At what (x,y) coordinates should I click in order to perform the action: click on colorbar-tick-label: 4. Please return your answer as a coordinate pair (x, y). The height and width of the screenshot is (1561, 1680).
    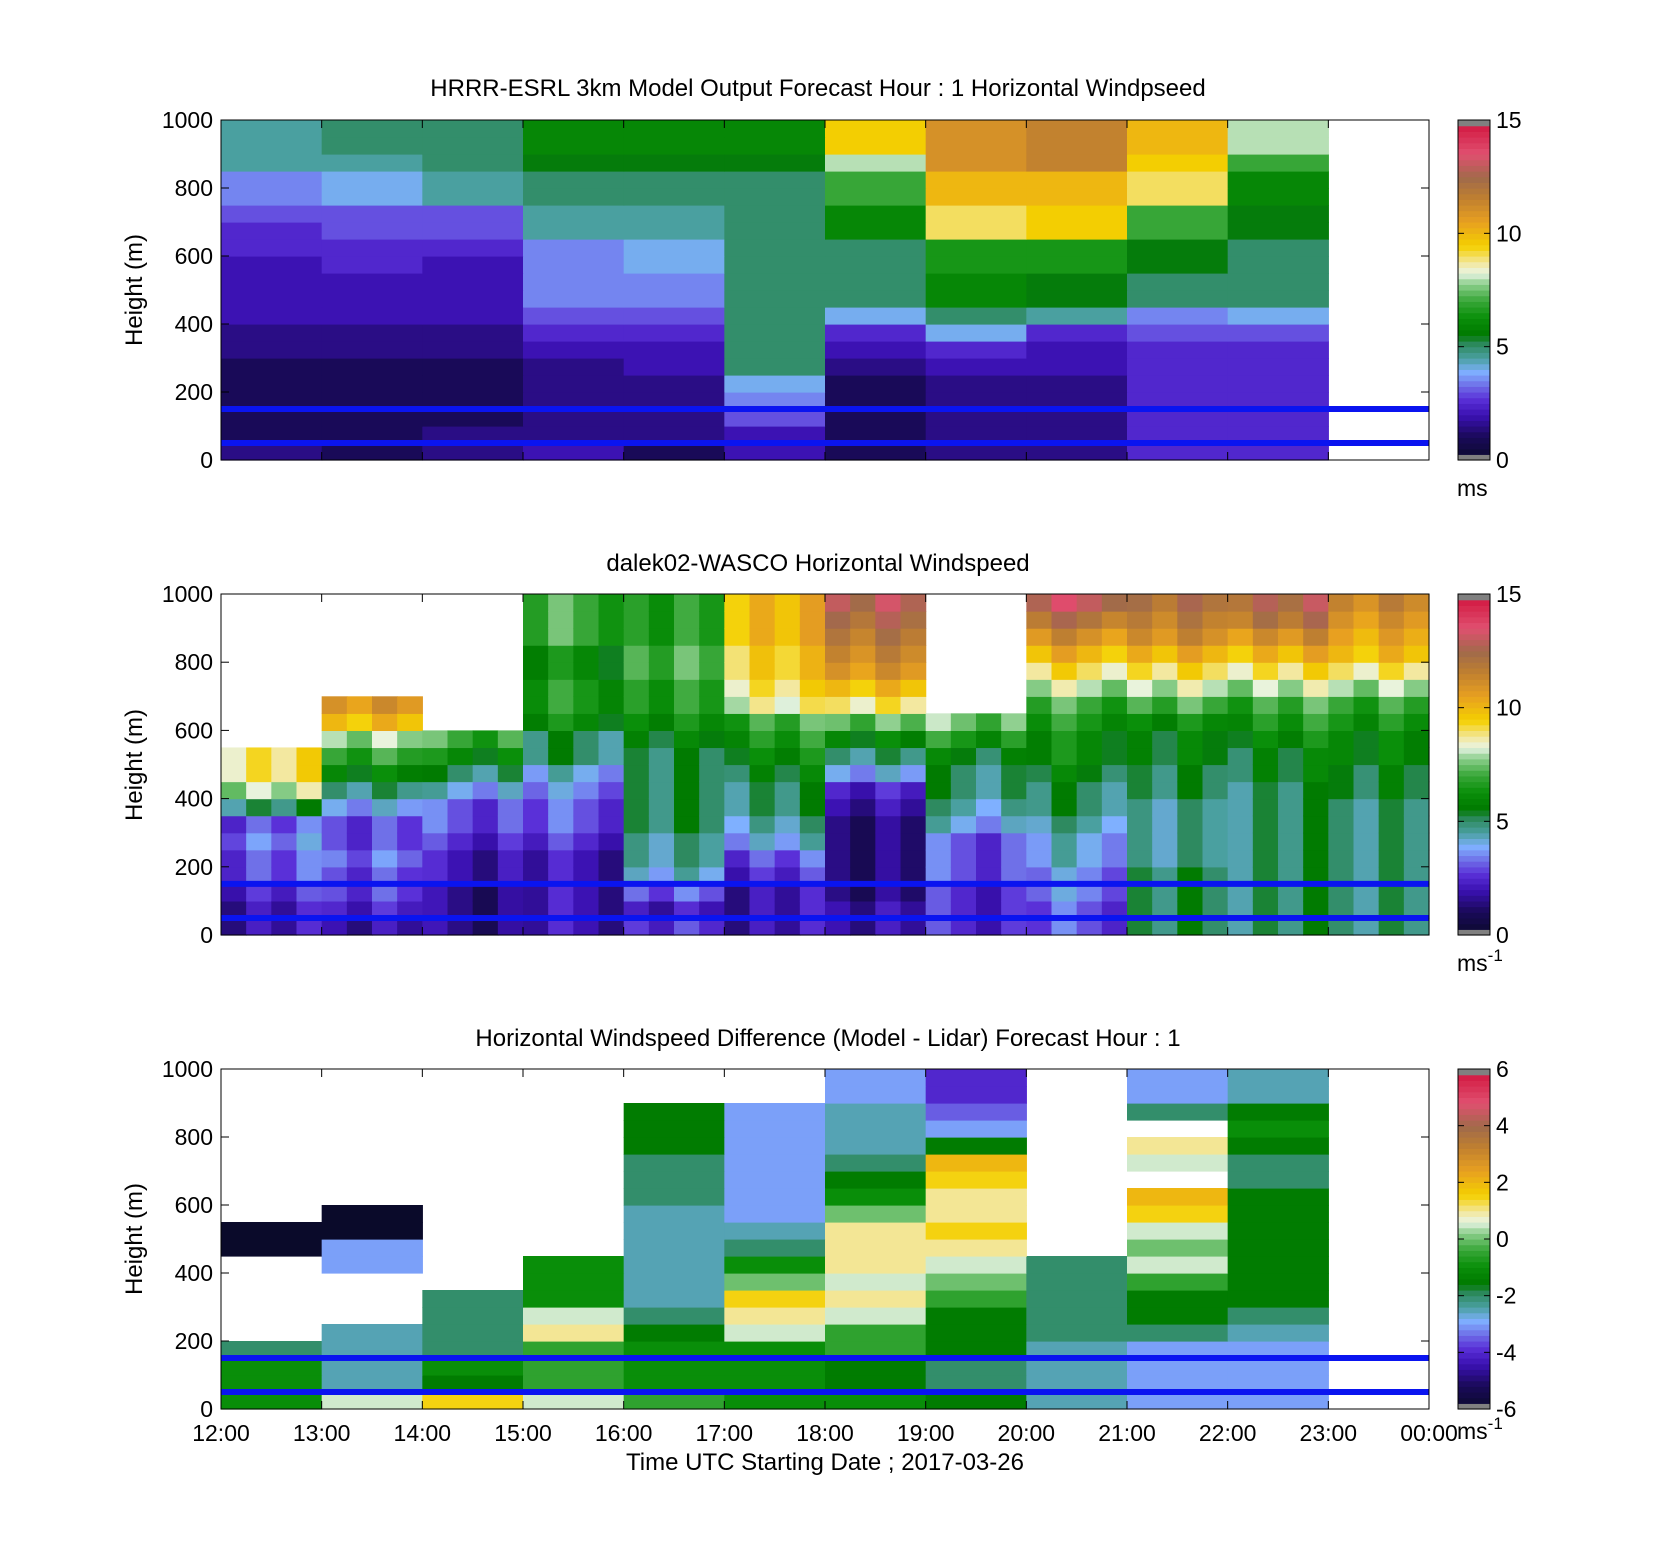
    Looking at the image, I should click on (1502, 1126).